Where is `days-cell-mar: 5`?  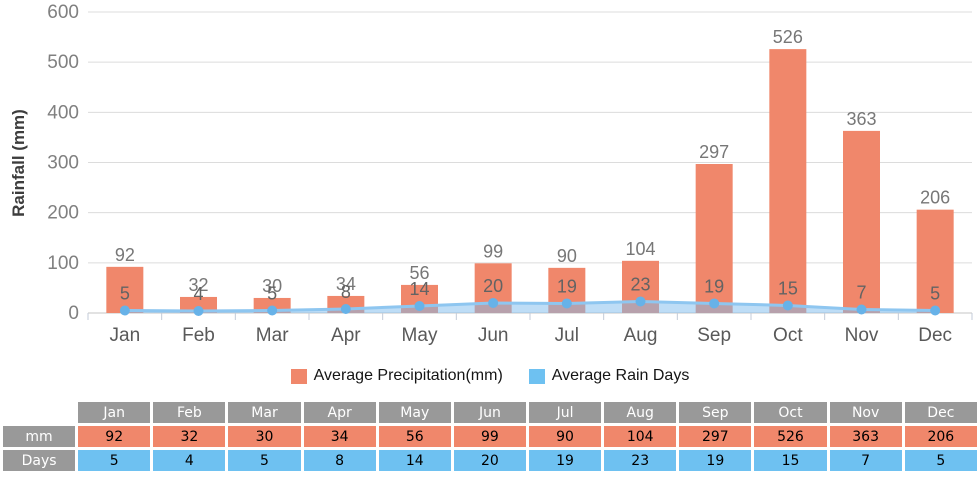
days-cell-mar: 5 is located at coordinates (264, 460).